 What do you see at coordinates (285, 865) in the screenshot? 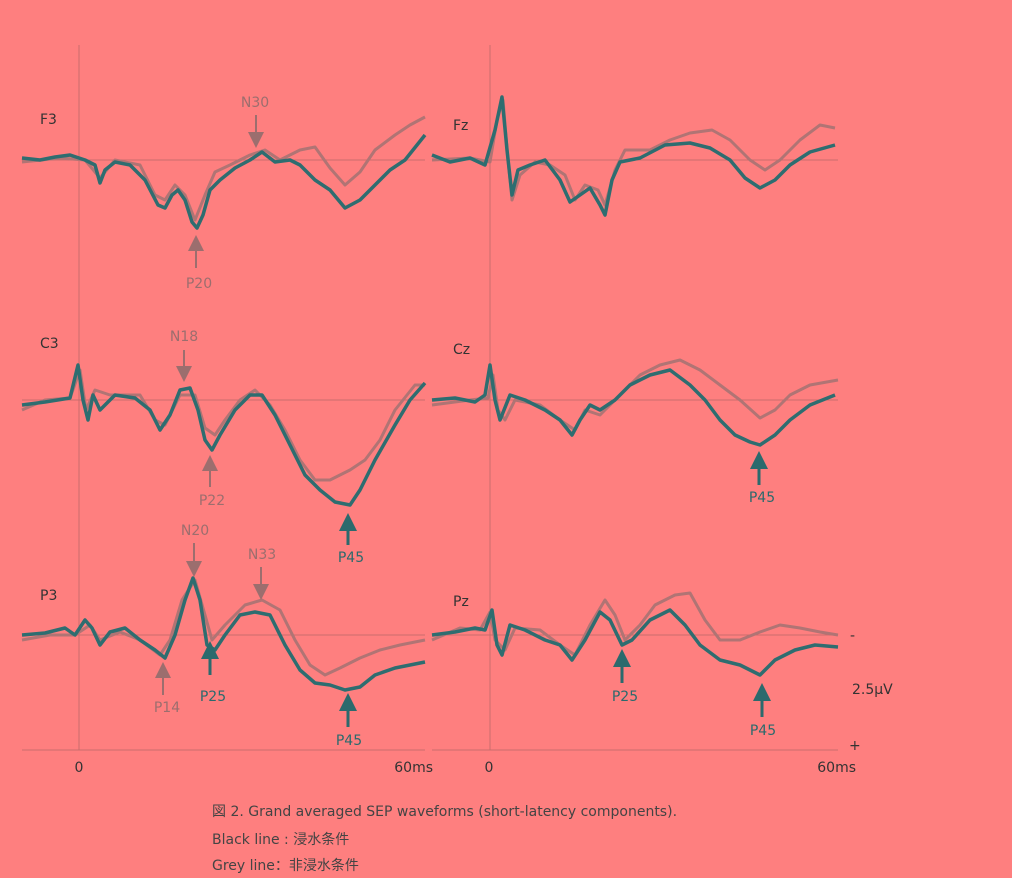
I see `caption: Grey line：非浸水条件` at bounding box center [285, 865].